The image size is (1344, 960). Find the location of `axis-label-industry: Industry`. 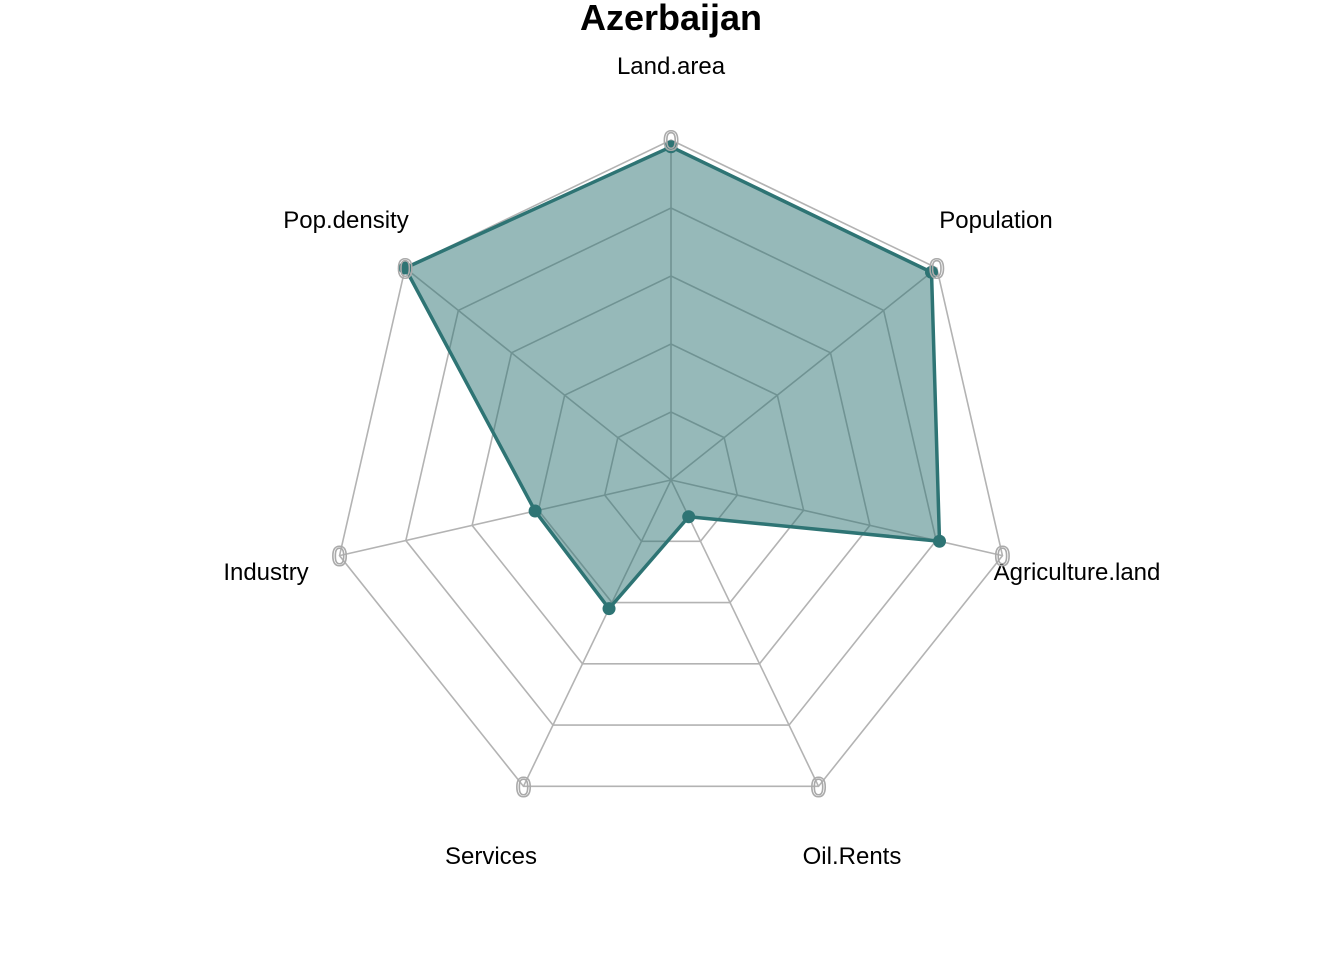

axis-label-industry: Industry is located at coordinates (265, 572).